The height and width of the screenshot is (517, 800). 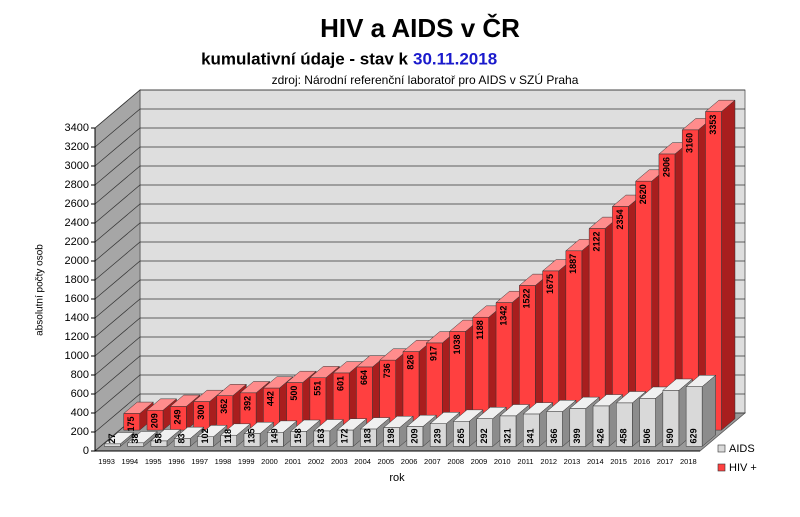 What do you see at coordinates (247, 403) in the screenshot?
I see `value-label: 392` at bounding box center [247, 403].